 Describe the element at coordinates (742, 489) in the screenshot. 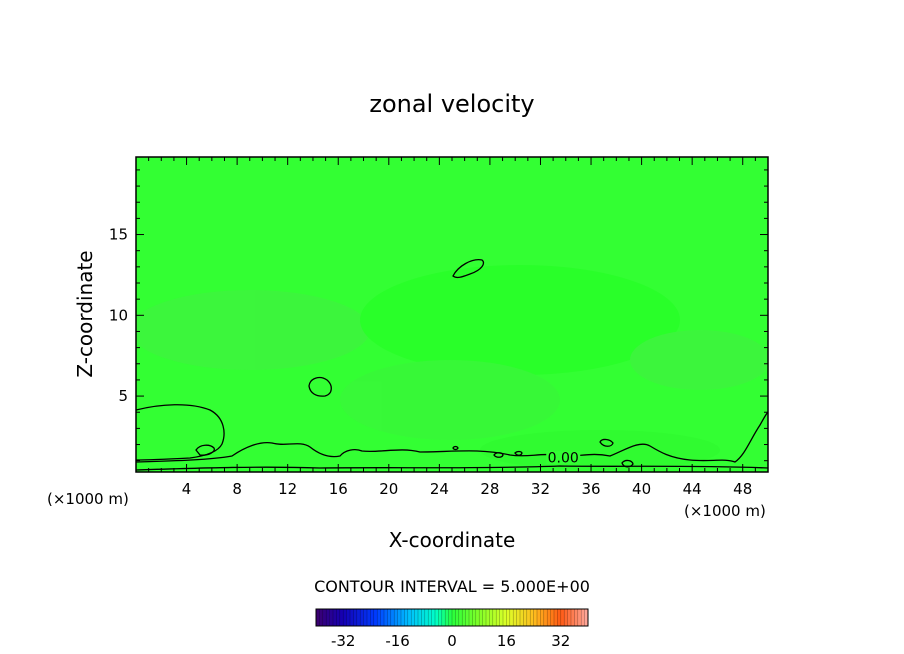

I see `x-tick-label: 48` at that location.